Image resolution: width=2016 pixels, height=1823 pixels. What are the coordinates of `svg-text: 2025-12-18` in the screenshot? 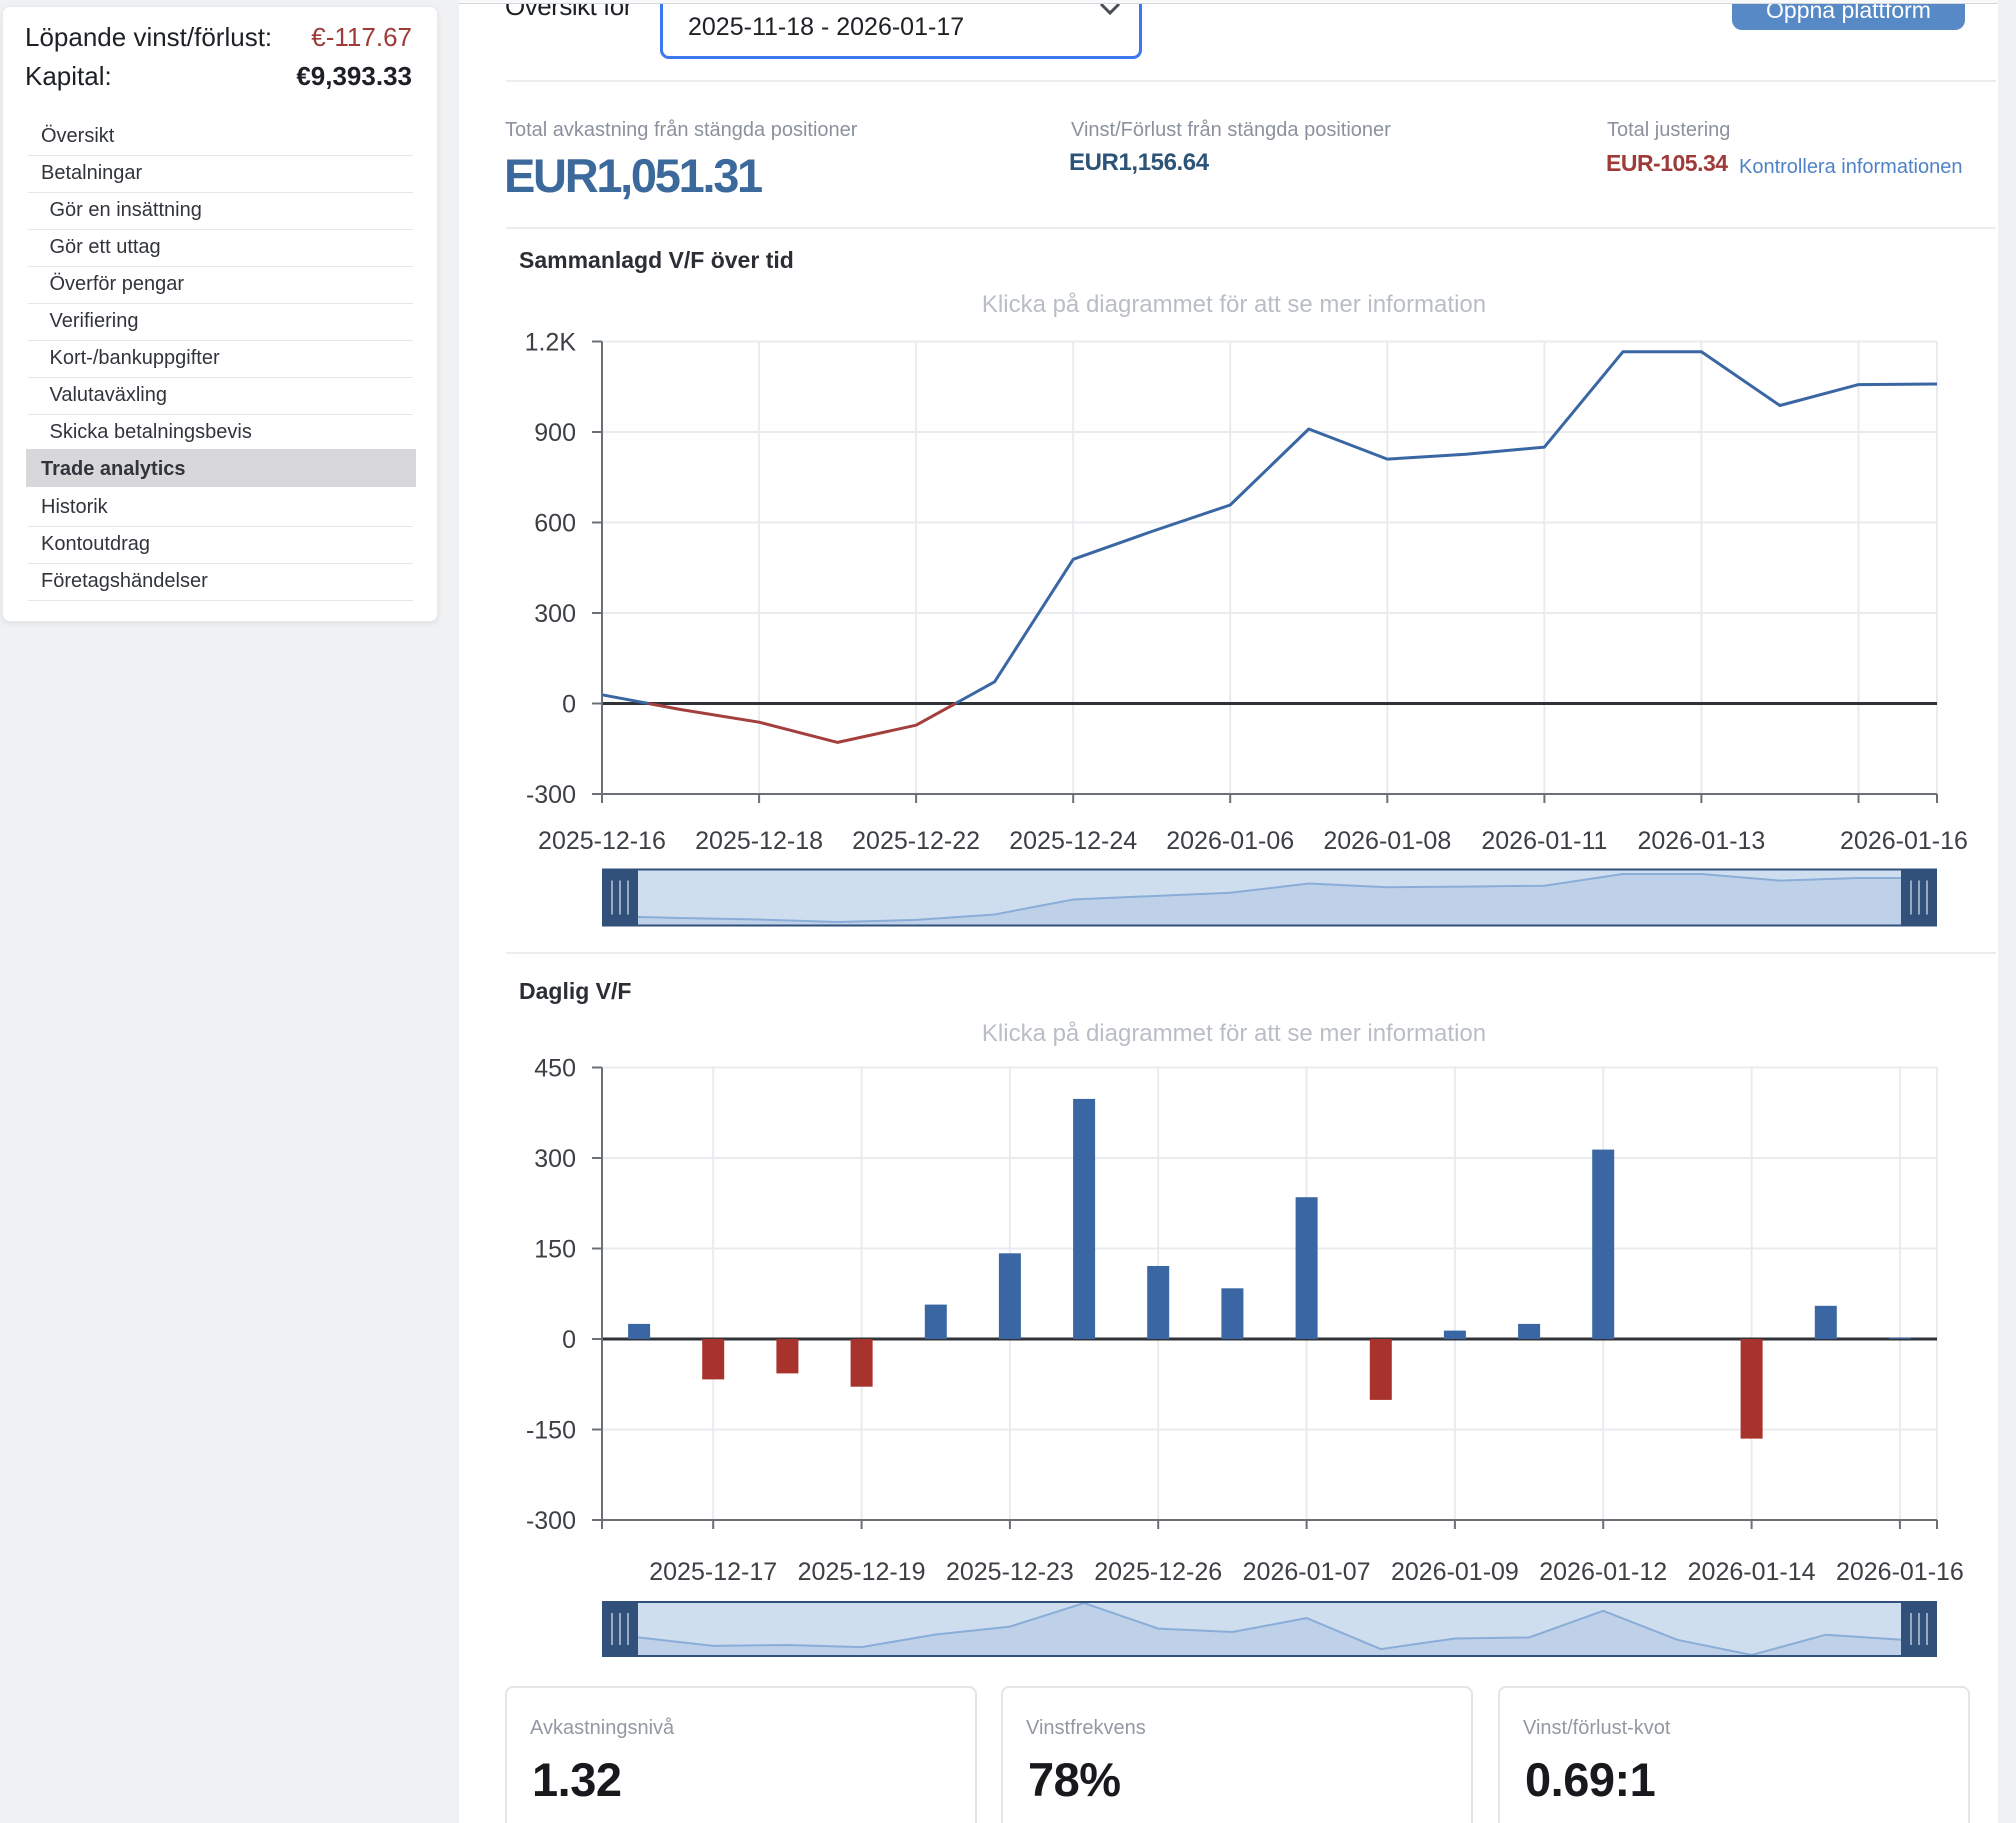 It's located at (759, 841).